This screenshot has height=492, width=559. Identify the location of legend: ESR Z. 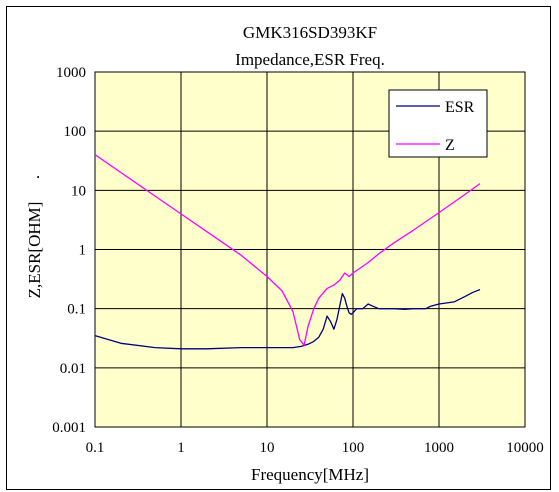
(438, 123).